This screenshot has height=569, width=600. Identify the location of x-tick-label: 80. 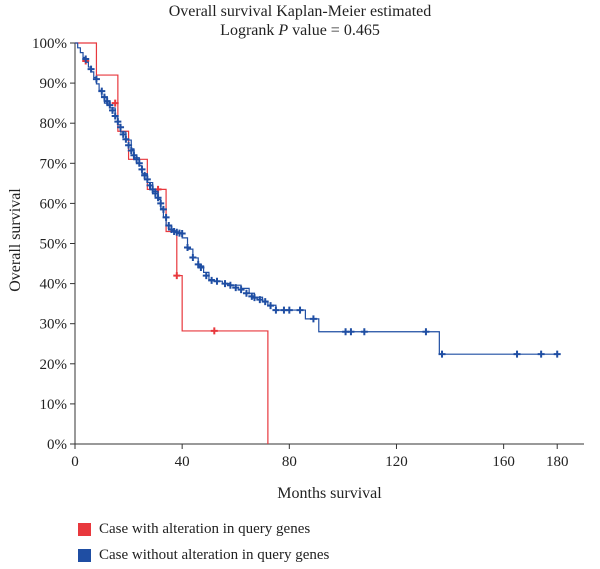
(289, 462).